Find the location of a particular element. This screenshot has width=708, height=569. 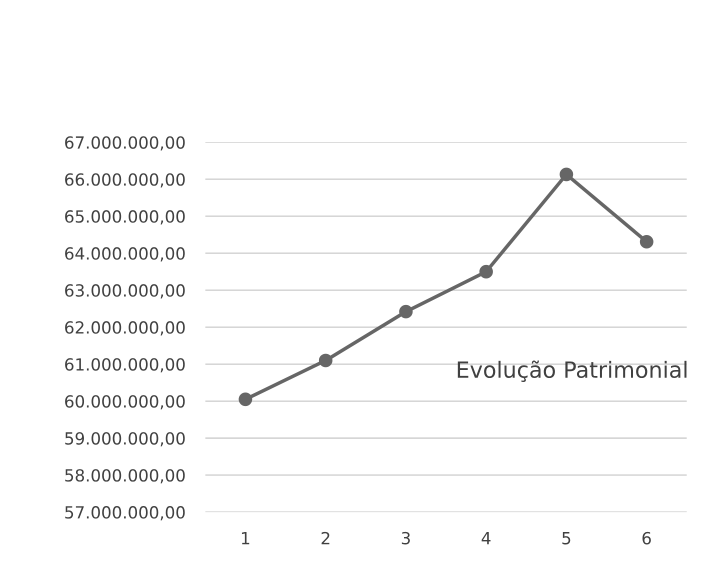

x-tick-label: 2 is located at coordinates (326, 538).